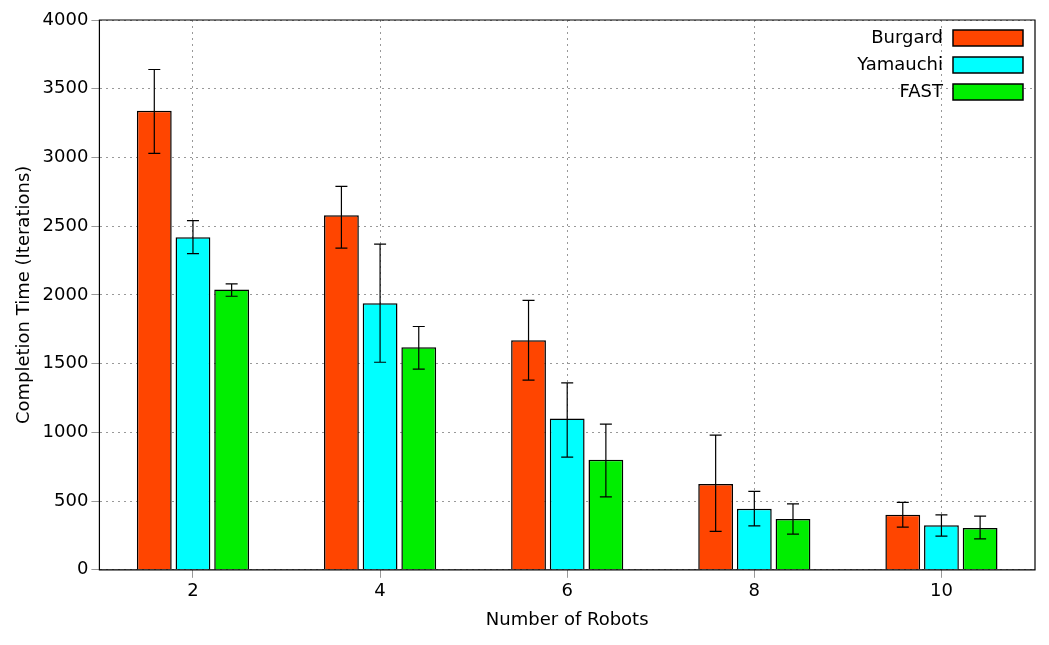 The height and width of the screenshot is (645, 1049). Describe the element at coordinates (907, 36) in the screenshot. I see `legend-label: Burgard` at that location.